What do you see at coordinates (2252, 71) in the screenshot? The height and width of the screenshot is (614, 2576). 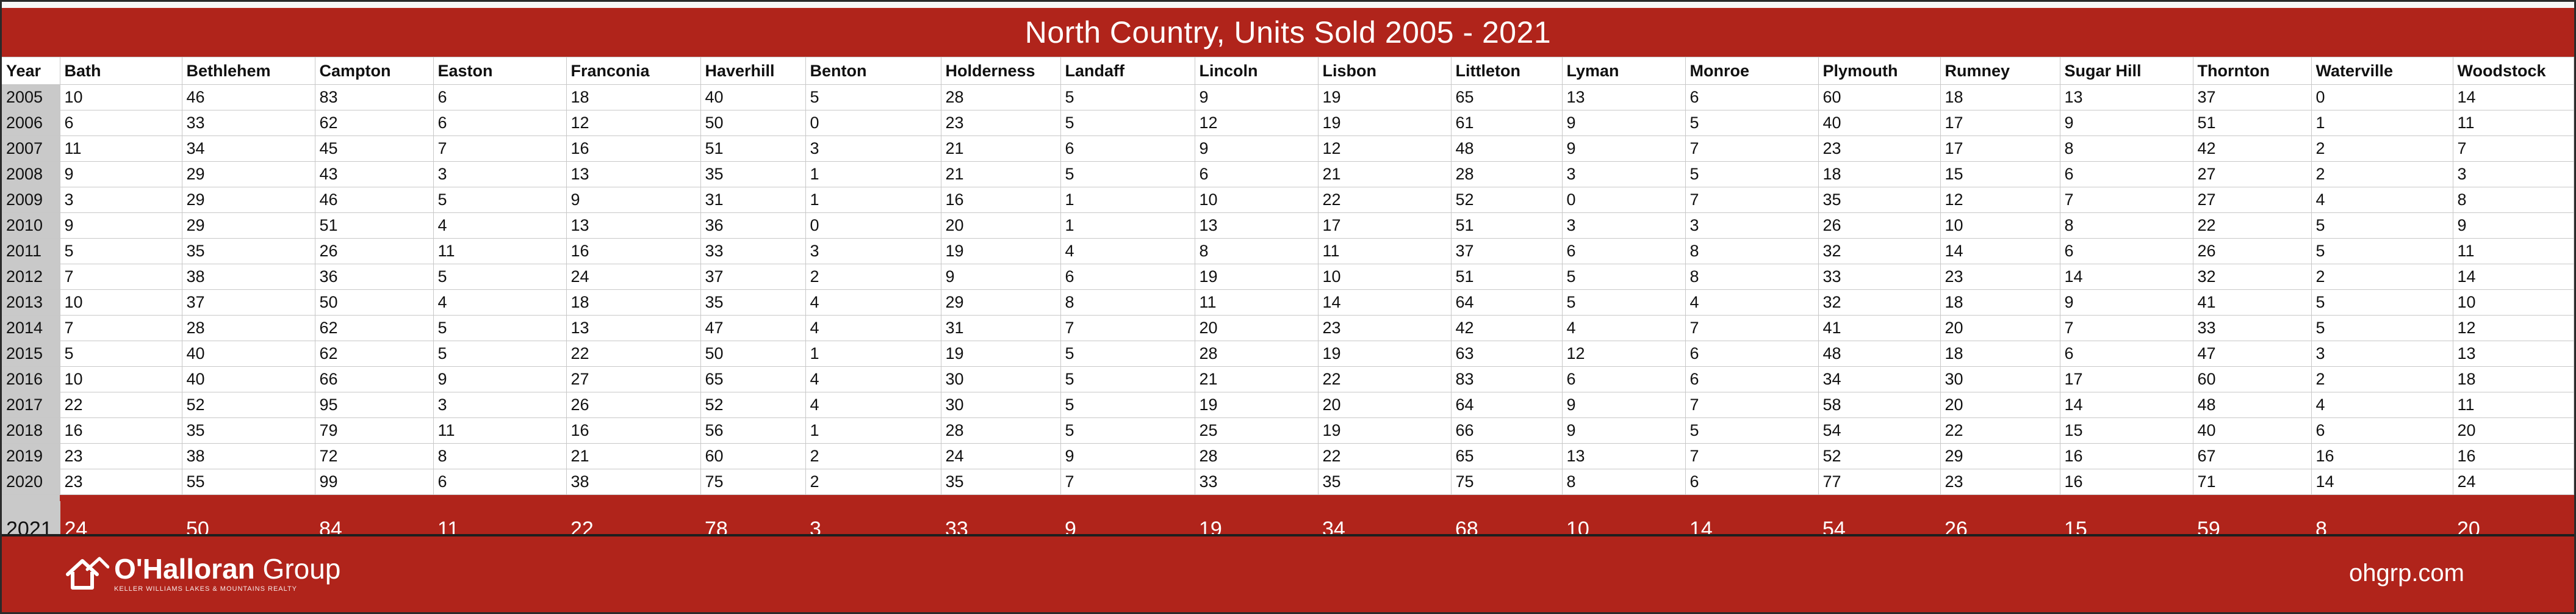 I see `column-header-thornton: Thornton` at bounding box center [2252, 71].